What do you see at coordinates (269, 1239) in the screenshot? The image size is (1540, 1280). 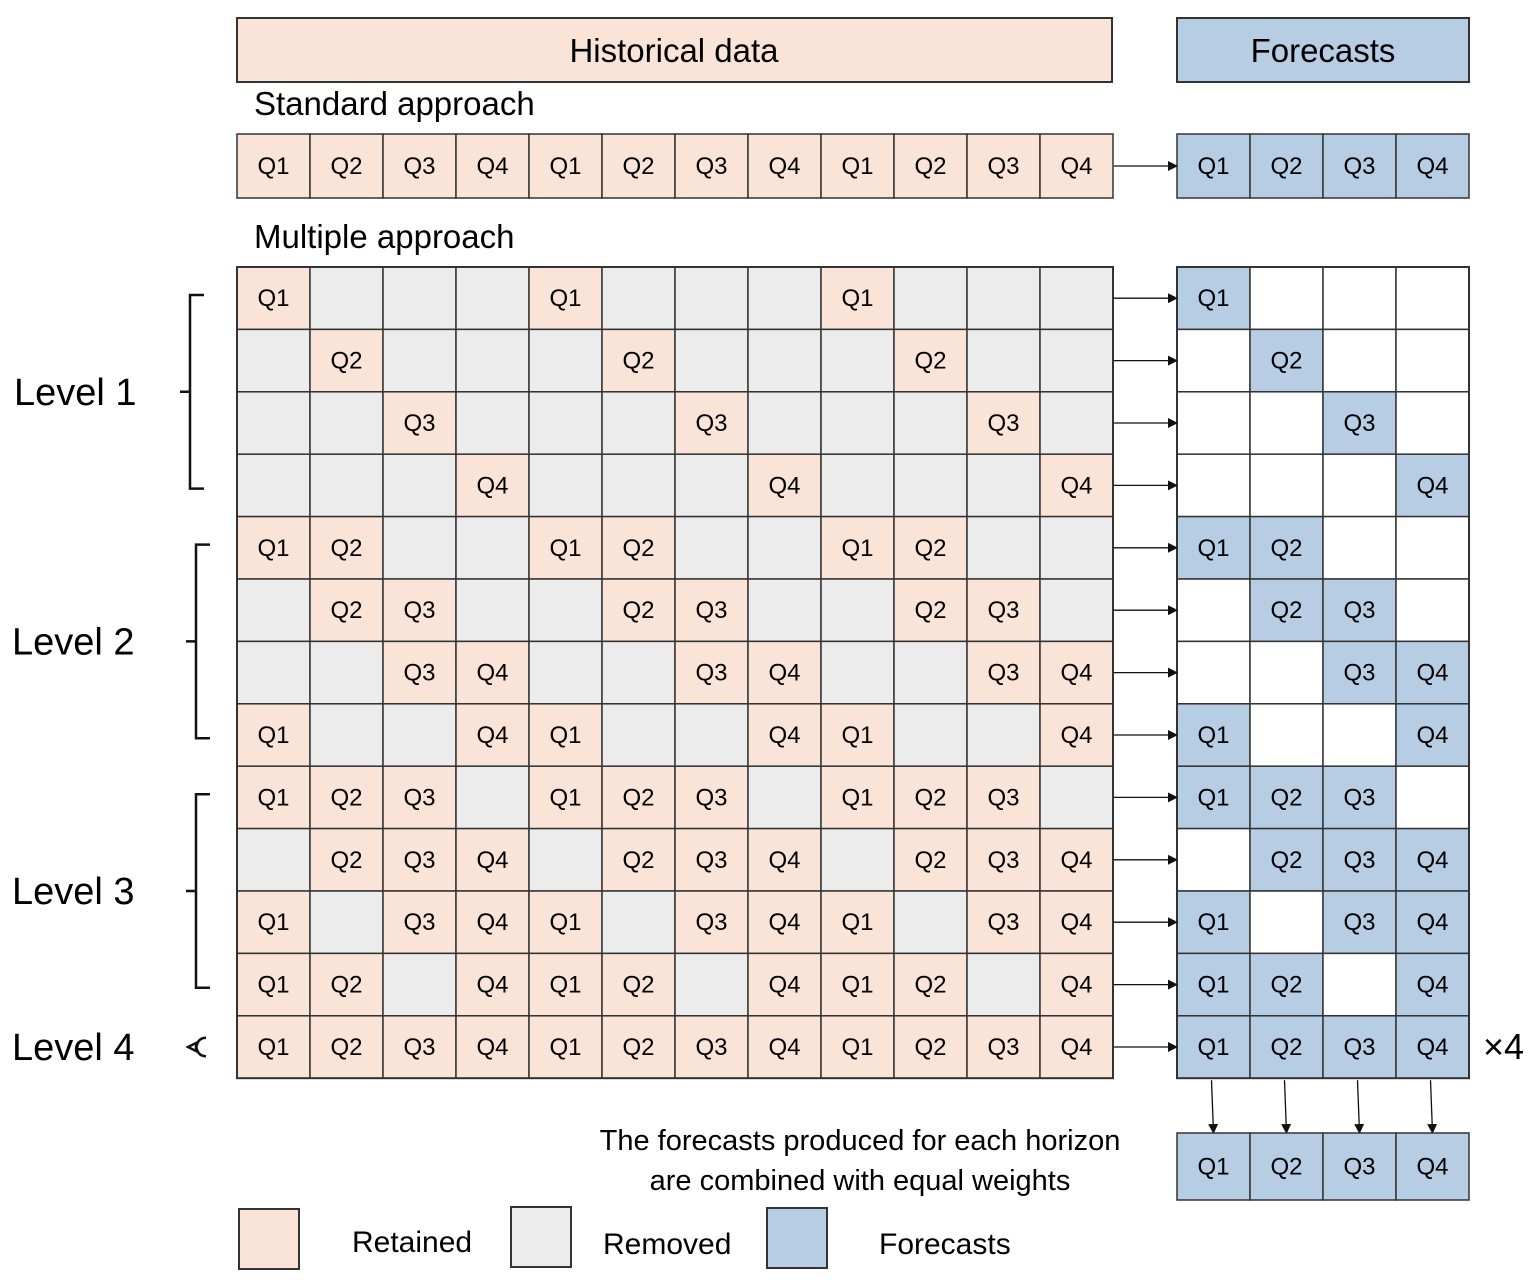 I see `legend-swatch-retained` at bounding box center [269, 1239].